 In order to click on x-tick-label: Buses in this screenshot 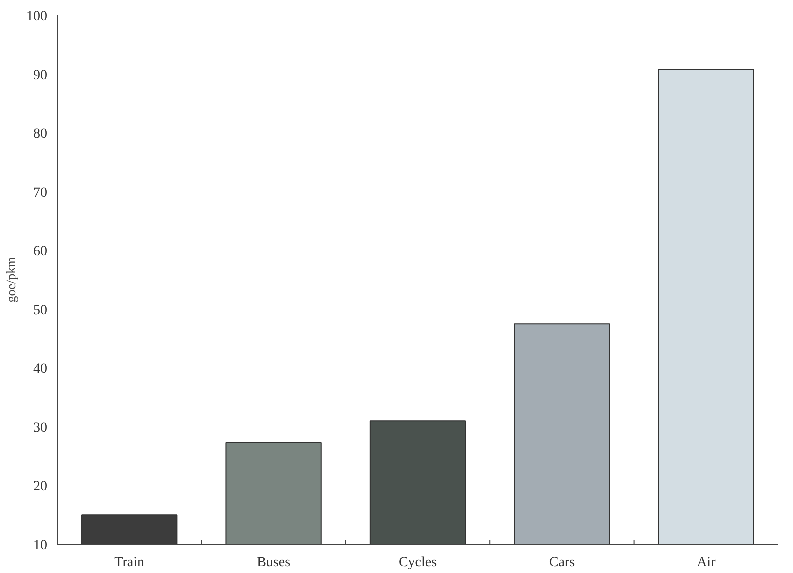, I will do `click(274, 563)`.